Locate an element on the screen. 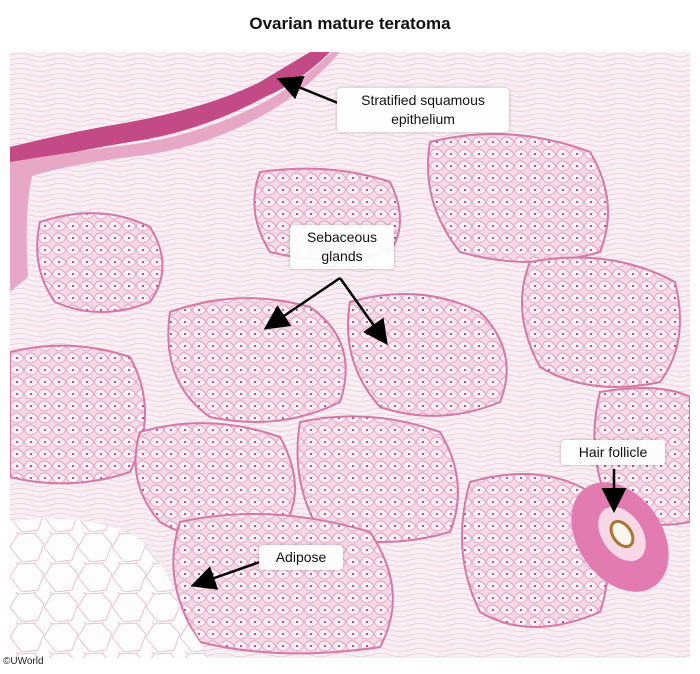 The width and height of the screenshot is (700, 674). label-sebaceous-glands: Sebaceous glands is located at coordinates (342, 247).